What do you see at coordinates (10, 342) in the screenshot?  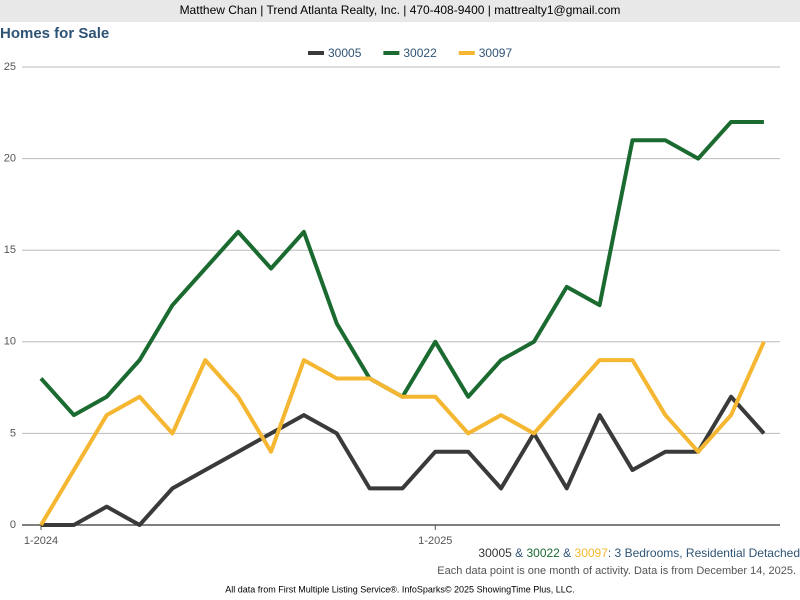 I see `y-tick-label: 10` at bounding box center [10, 342].